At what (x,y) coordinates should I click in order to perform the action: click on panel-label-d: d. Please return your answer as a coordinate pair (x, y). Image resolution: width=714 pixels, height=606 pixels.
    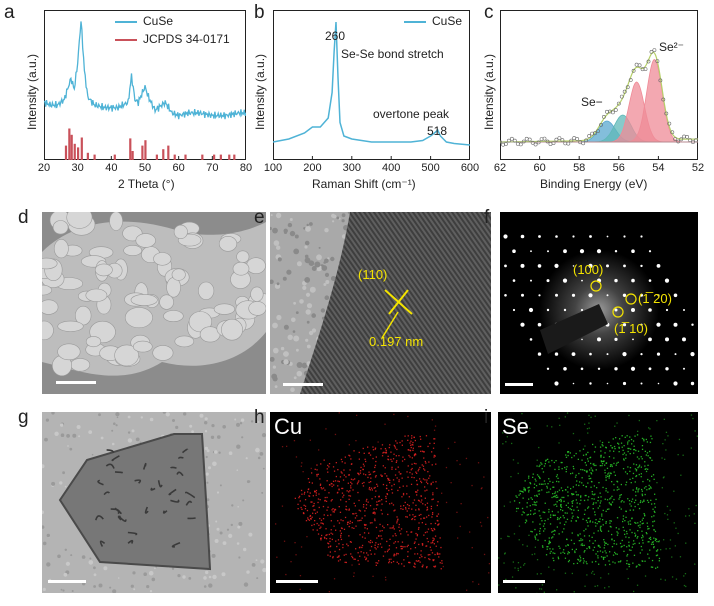
    Looking at the image, I should click on (23, 217).